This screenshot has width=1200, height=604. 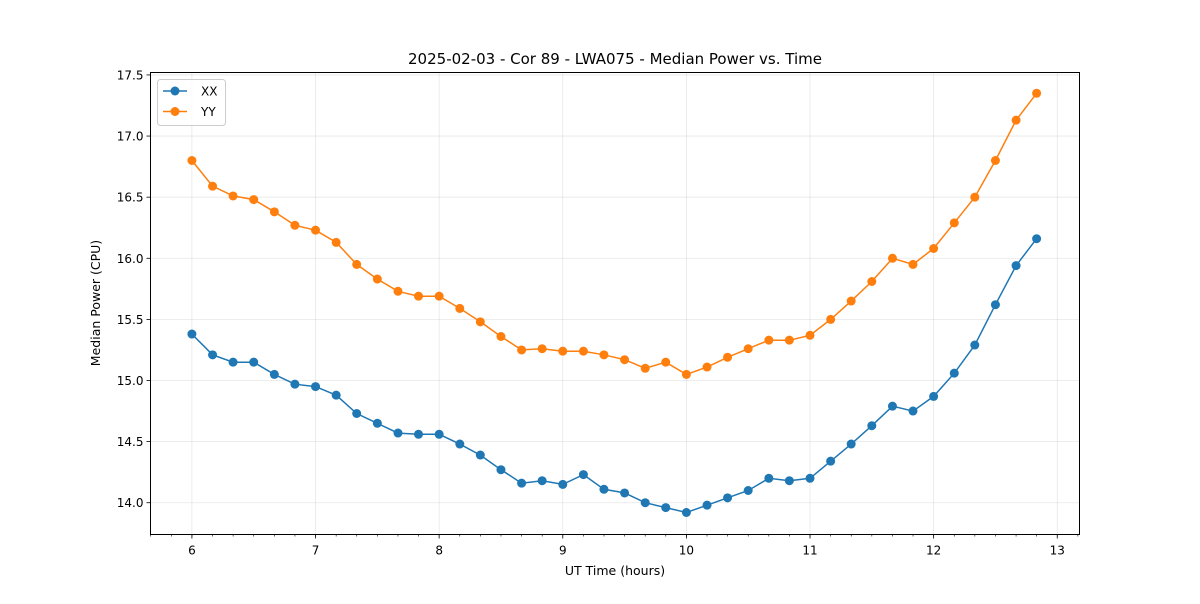 I want to click on y-tick-label: 16.0, so click(x=130, y=259).